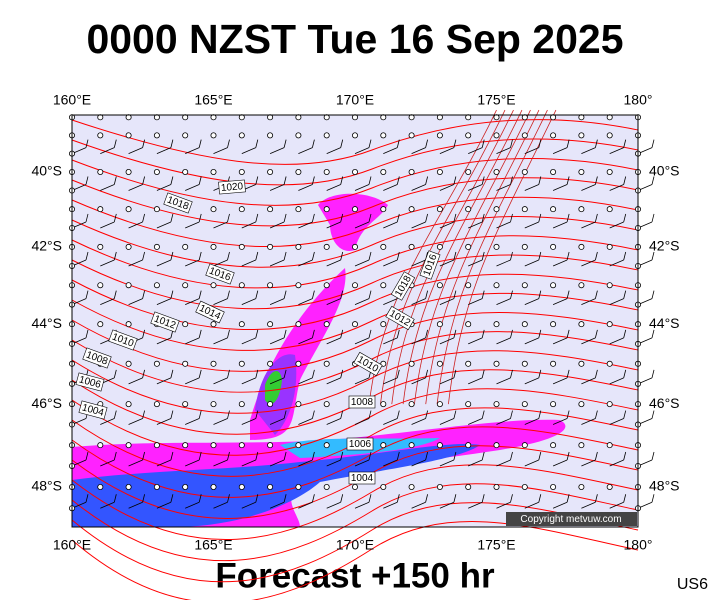 Image resolution: width=711 pixels, height=600 pixels. Describe the element at coordinates (362, 402) in the screenshot. I see `isobar-label-text: 1008` at that location.